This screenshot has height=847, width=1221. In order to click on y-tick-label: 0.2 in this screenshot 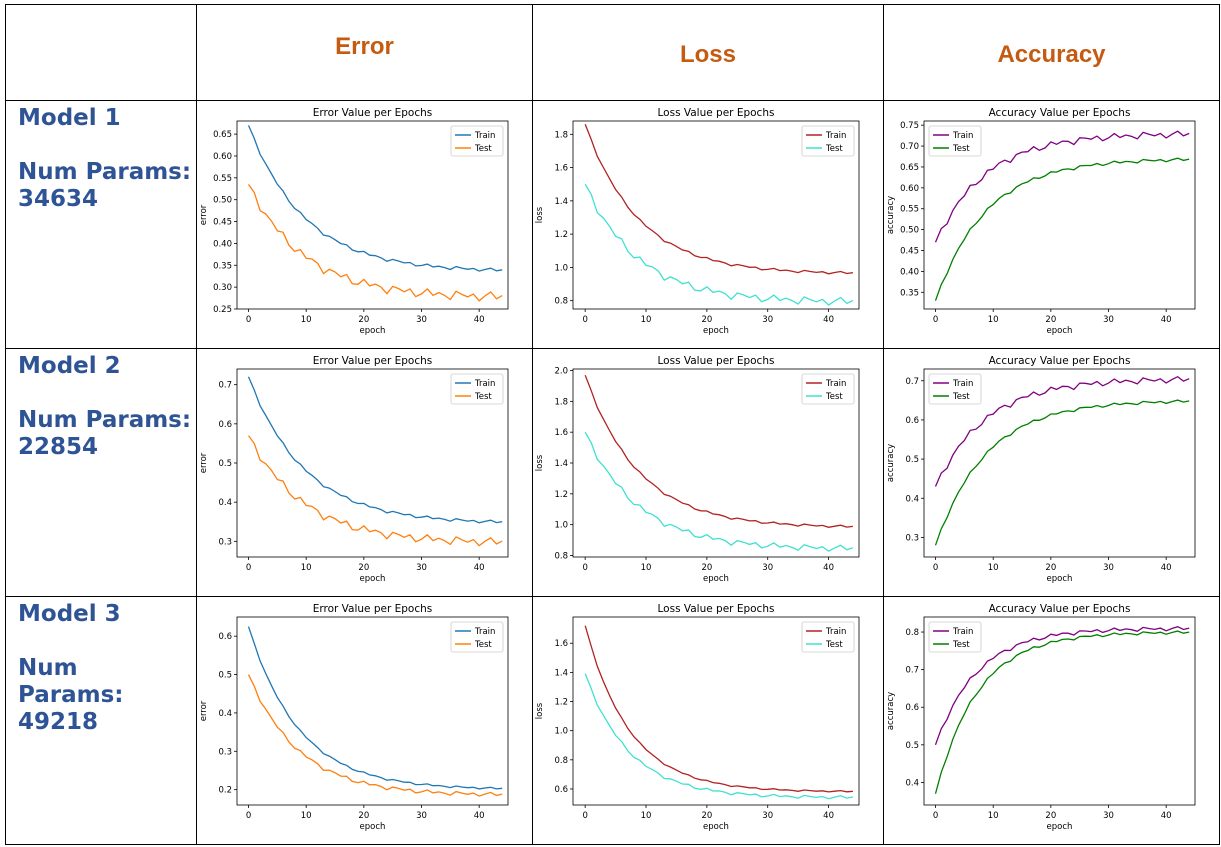, I will do `click(225, 791)`.